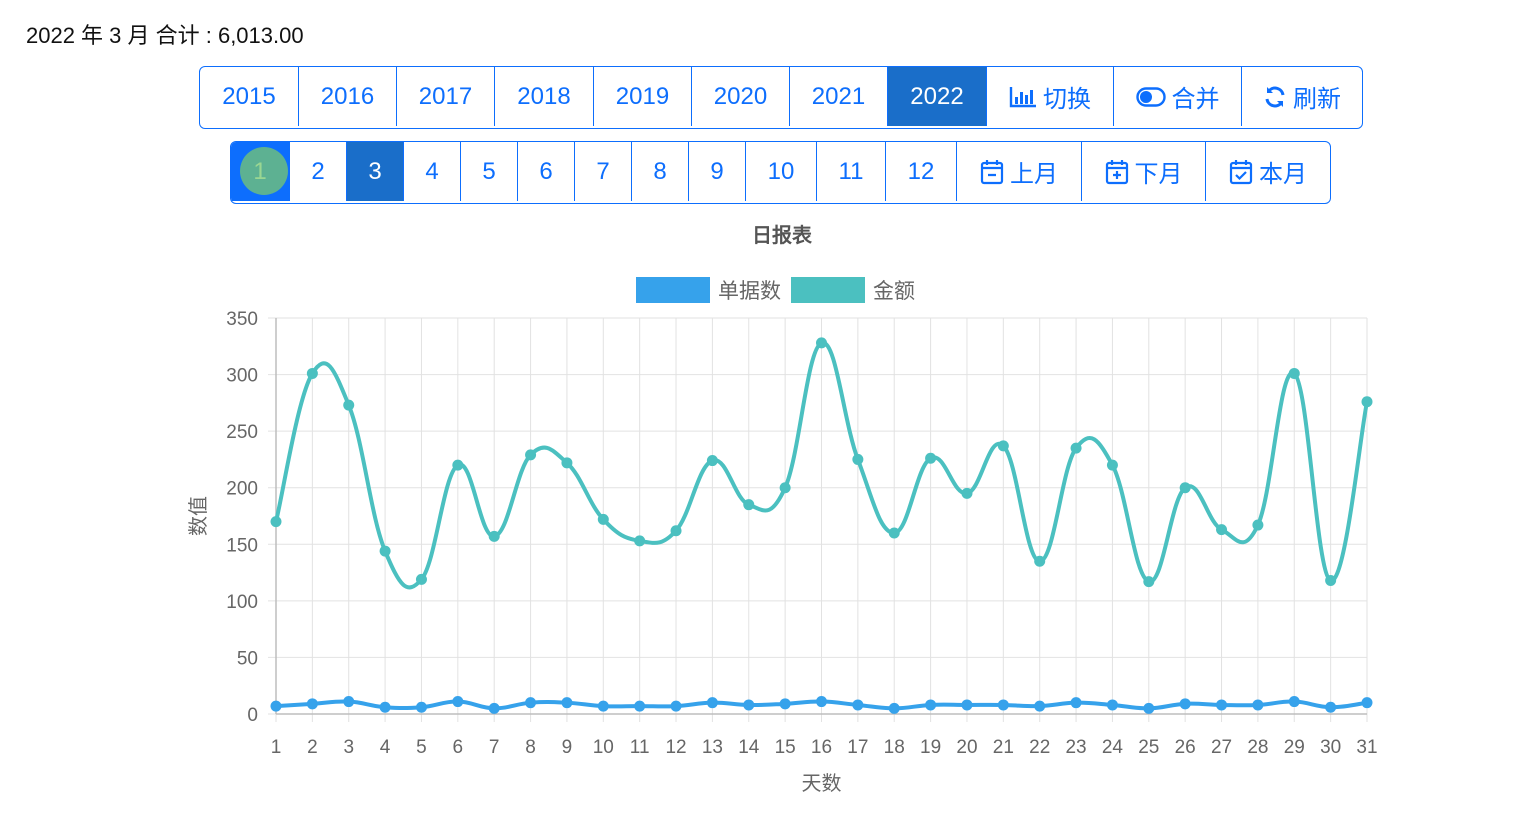 This screenshot has height=820, width=1540. Describe the element at coordinates (544, 96) in the screenshot. I see `year-button-2018: 2018` at that location.